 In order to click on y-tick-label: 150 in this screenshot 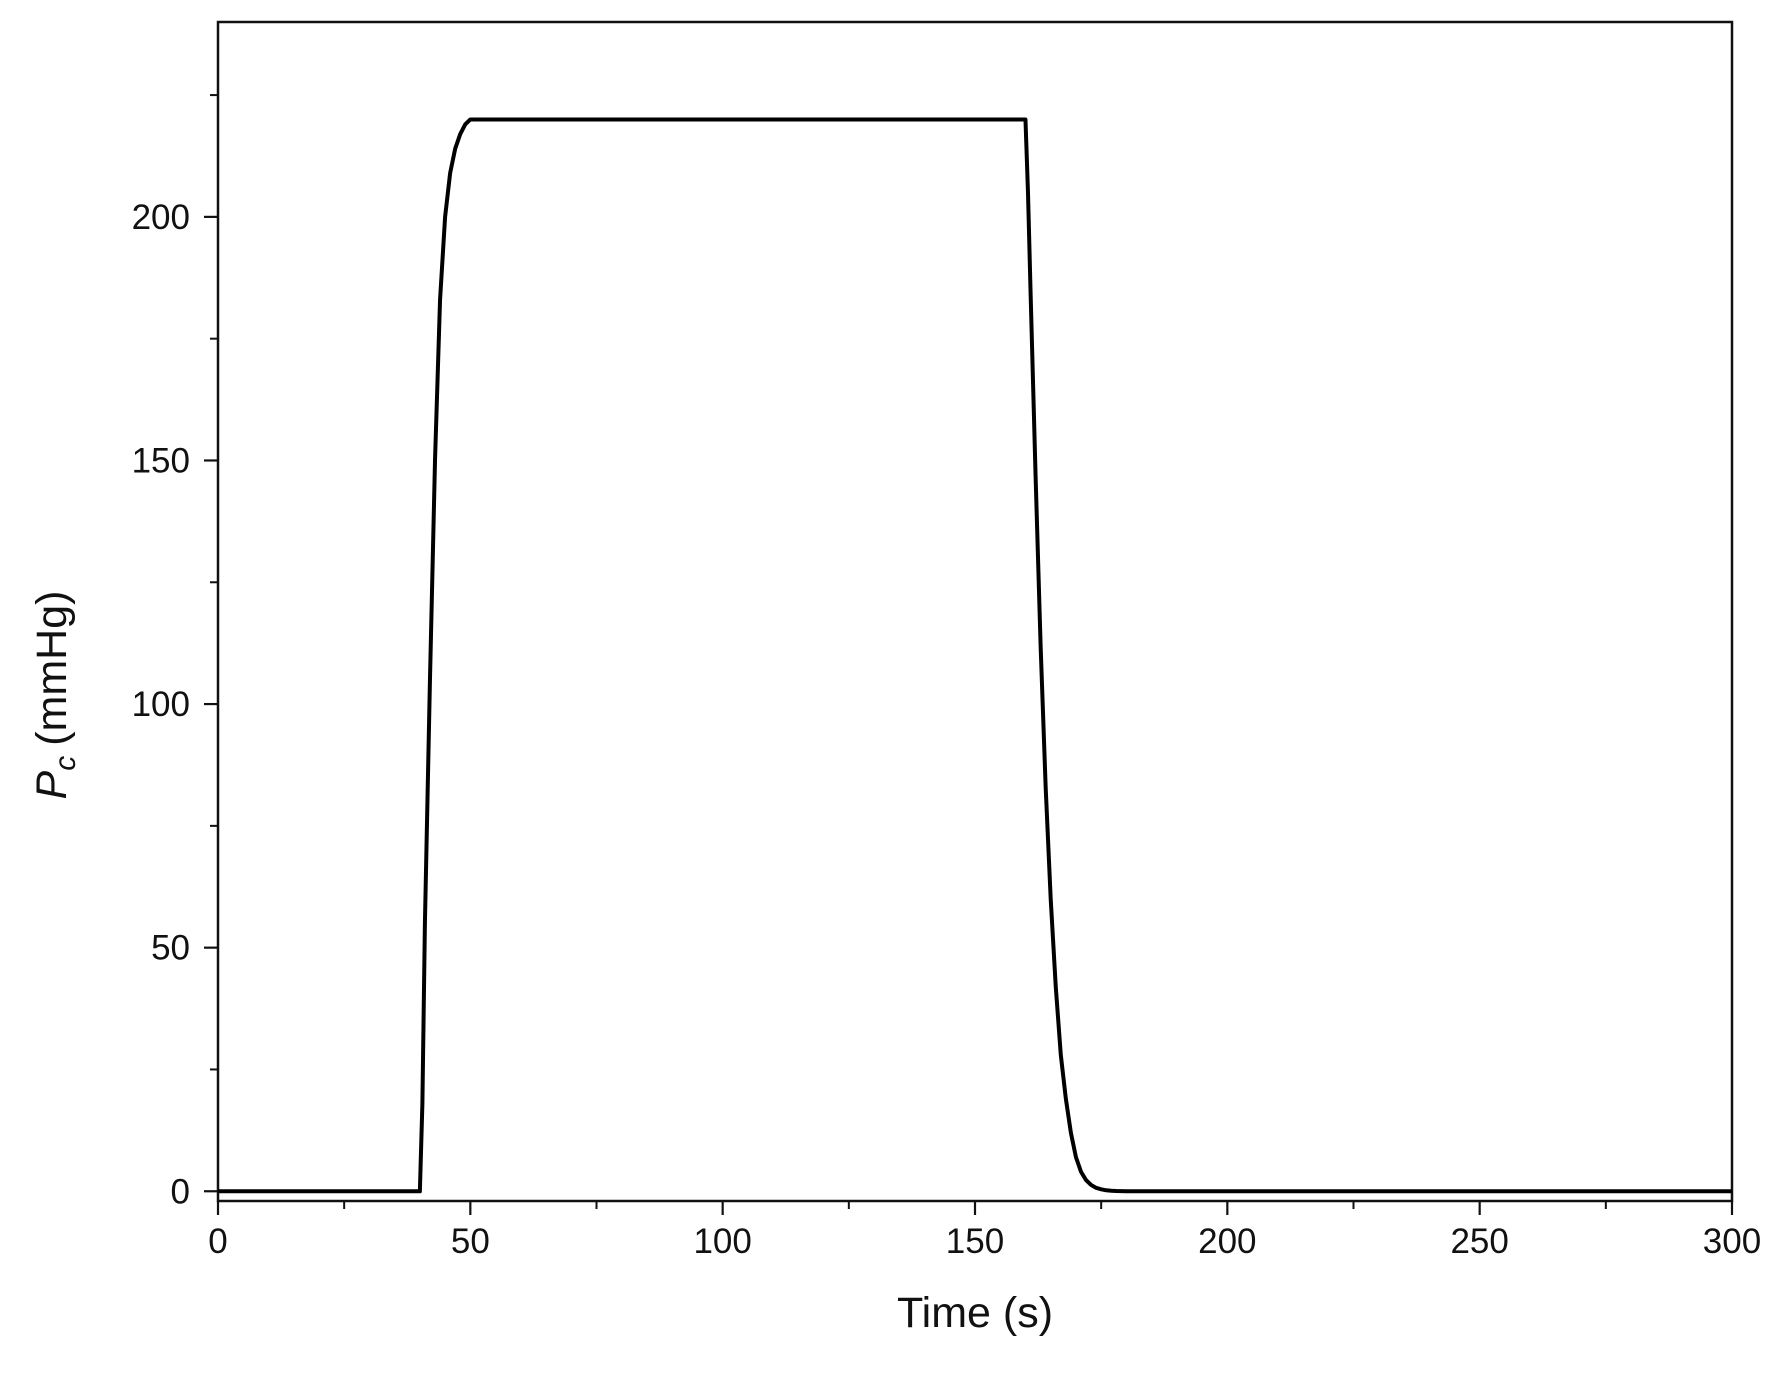, I will do `click(161, 460)`.